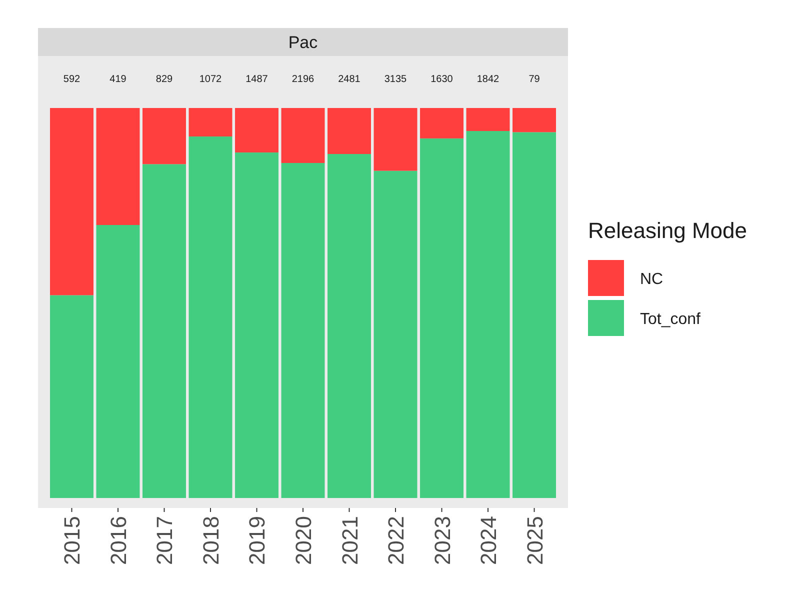 This screenshot has height=590, width=810. What do you see at coordinates (303, 79) in the screenshot?
I see `text: 2196` at bounding box center [303, 79].